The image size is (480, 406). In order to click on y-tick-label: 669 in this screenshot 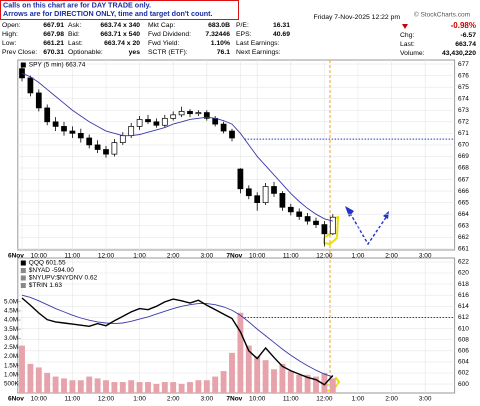, I will do `click(463, 156)`.